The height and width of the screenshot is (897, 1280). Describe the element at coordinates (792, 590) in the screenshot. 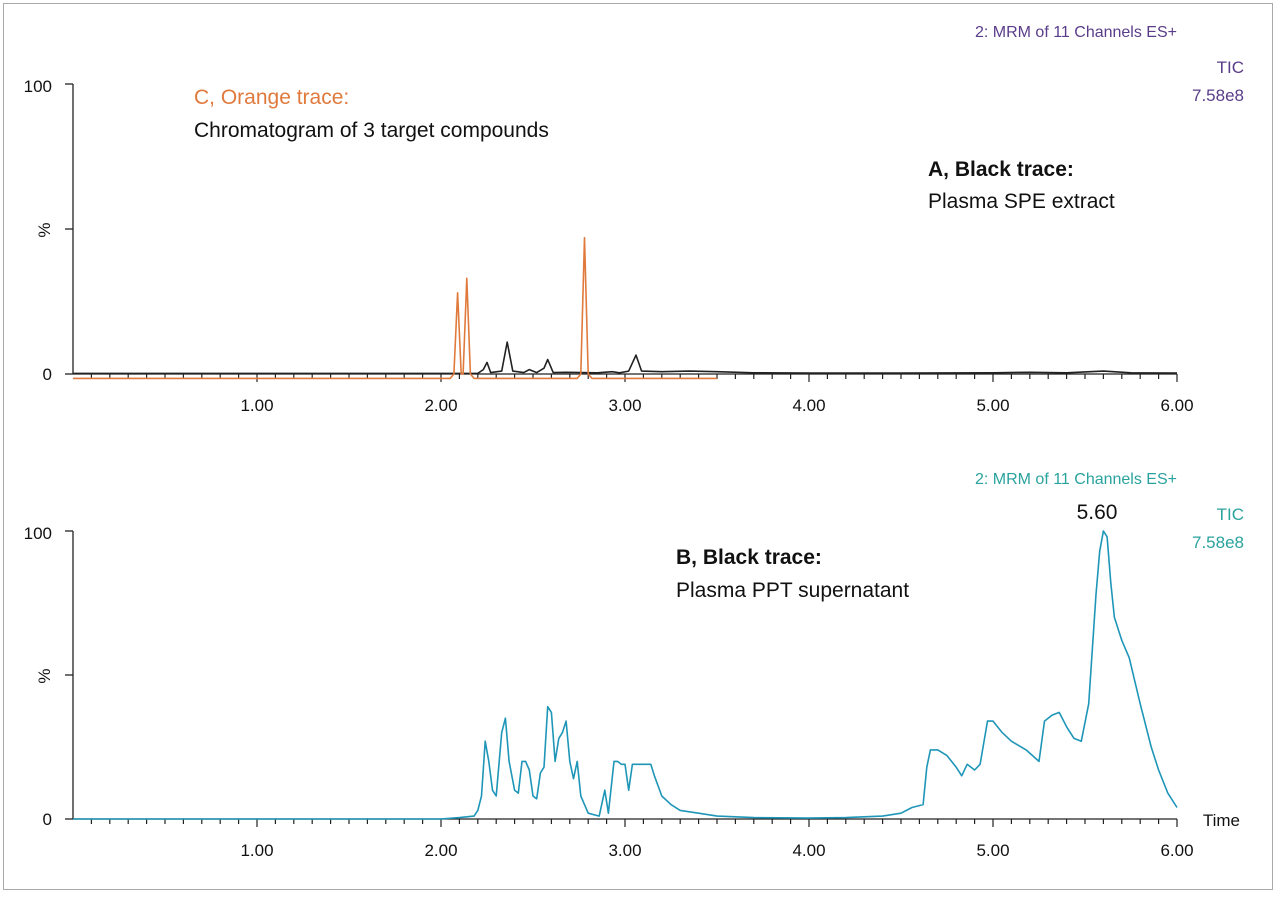

I see `annotation-b-text: Plasma PPT supernatant` at that location.